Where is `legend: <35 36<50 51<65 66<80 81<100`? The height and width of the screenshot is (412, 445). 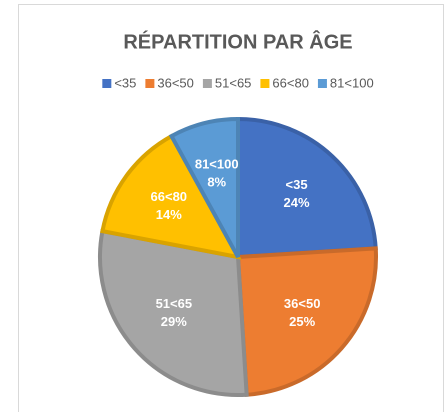
legend: <35 36<50 51<65 66<80 81<100 is located at coordinates (238, 82).